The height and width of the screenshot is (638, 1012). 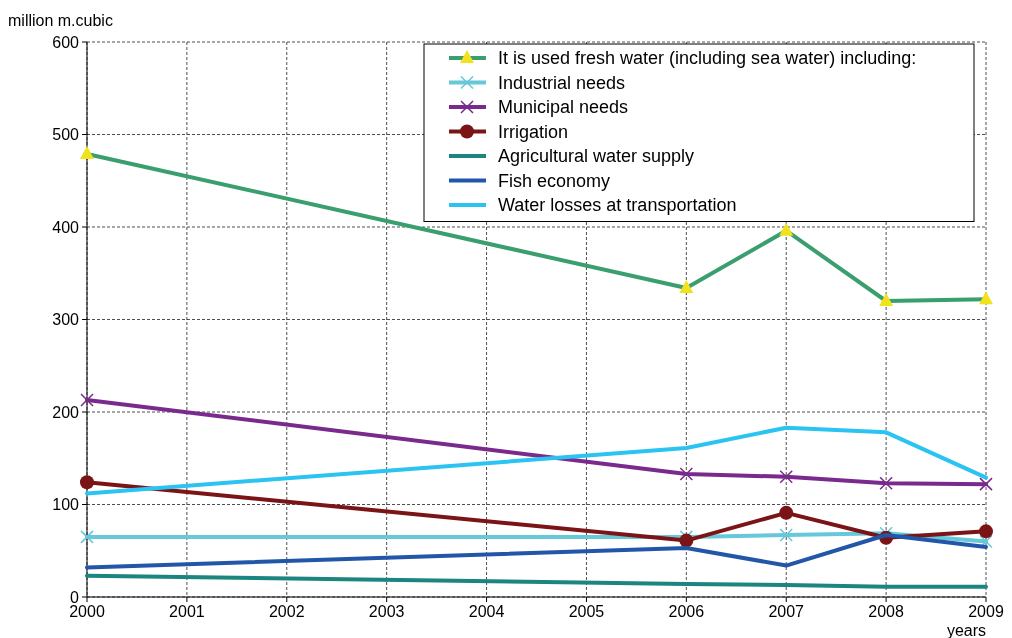 What do you see at coordinates (533, 131) in the screenshot?
I see `legend-label: Irrigation` at bounding box center [533, 131].